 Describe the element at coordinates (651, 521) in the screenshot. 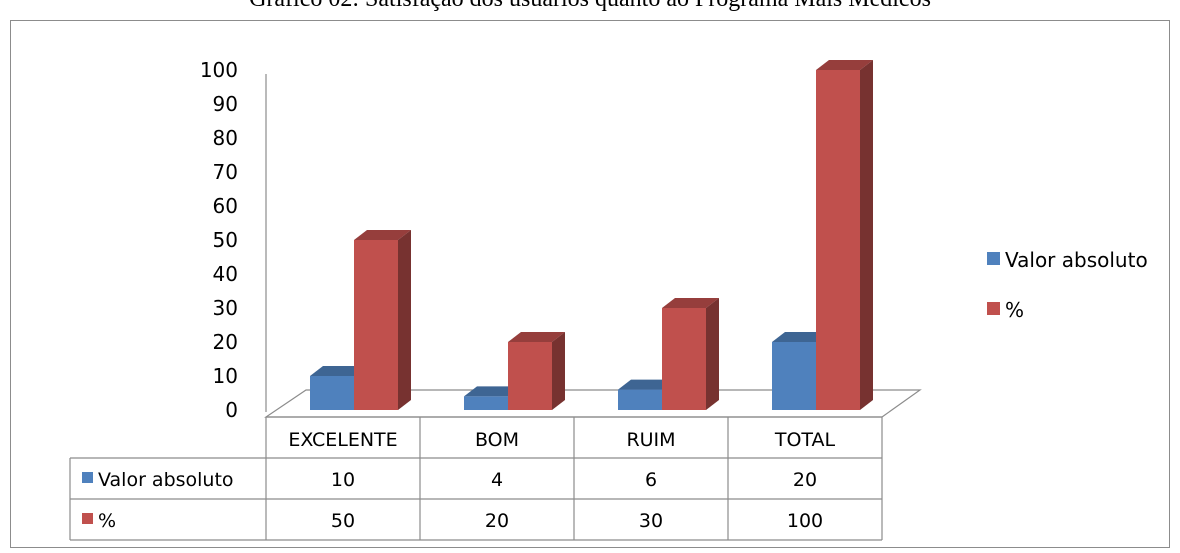

I see `data-label: 30` at that location.